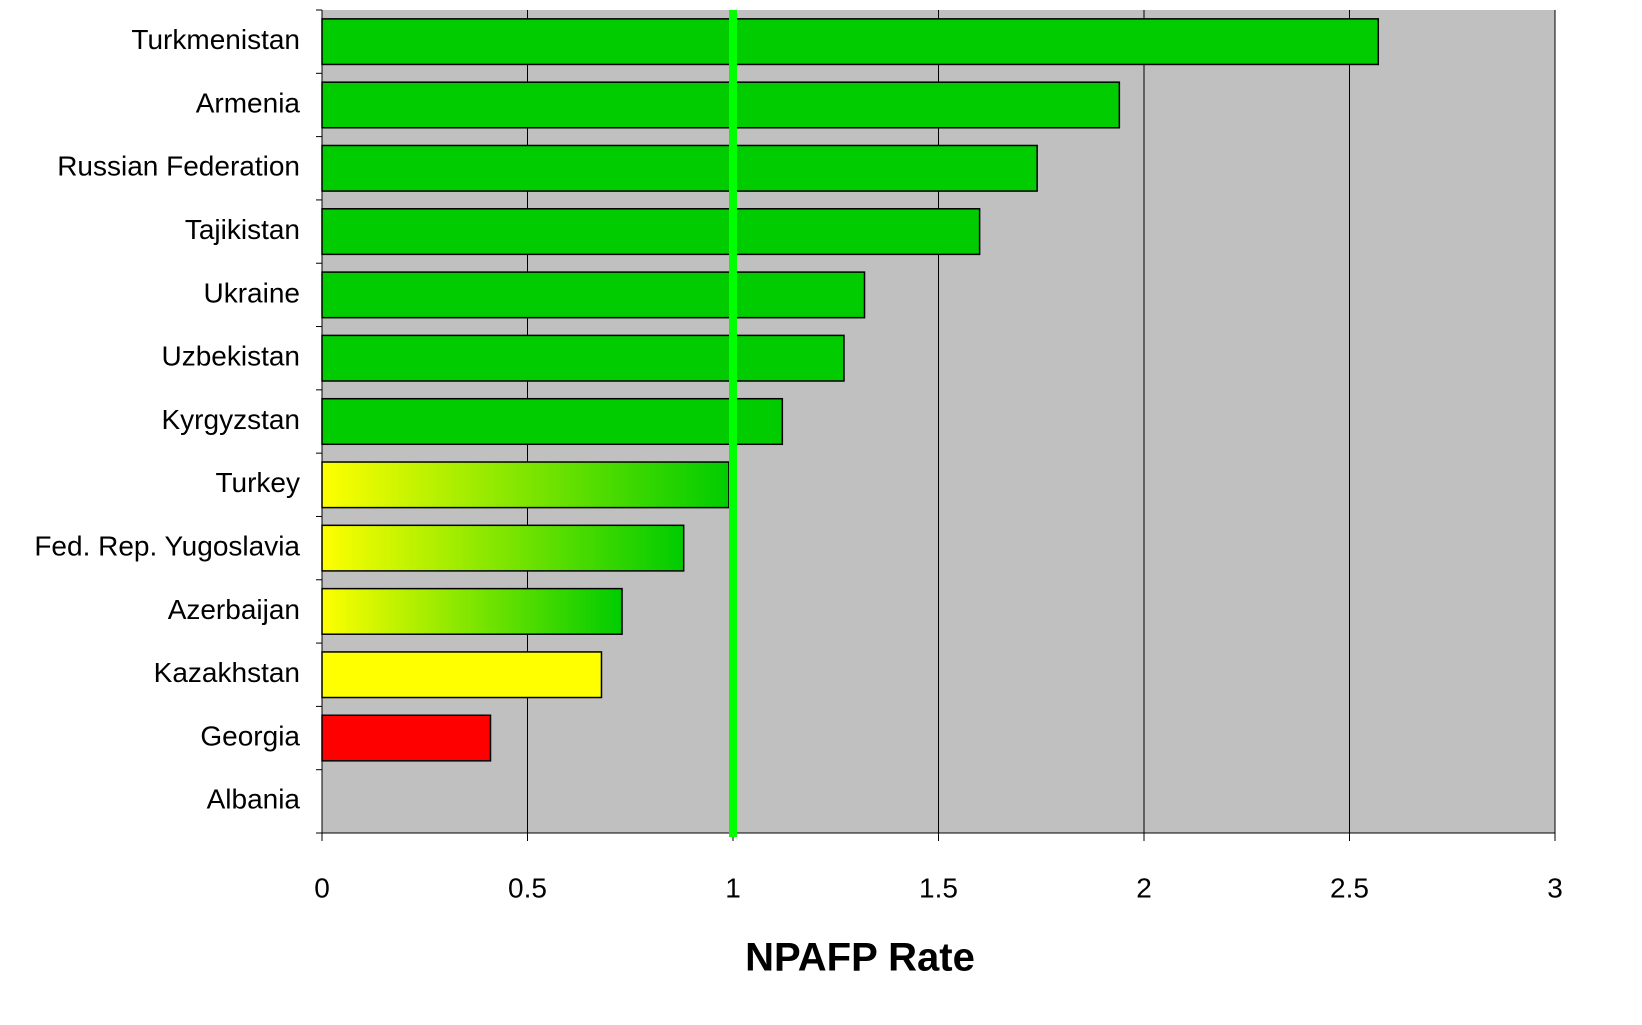  Describe the element at coordinates (860, 958) in the screenshot. I see `x-axis-label: NPAFP Rate` at that location.